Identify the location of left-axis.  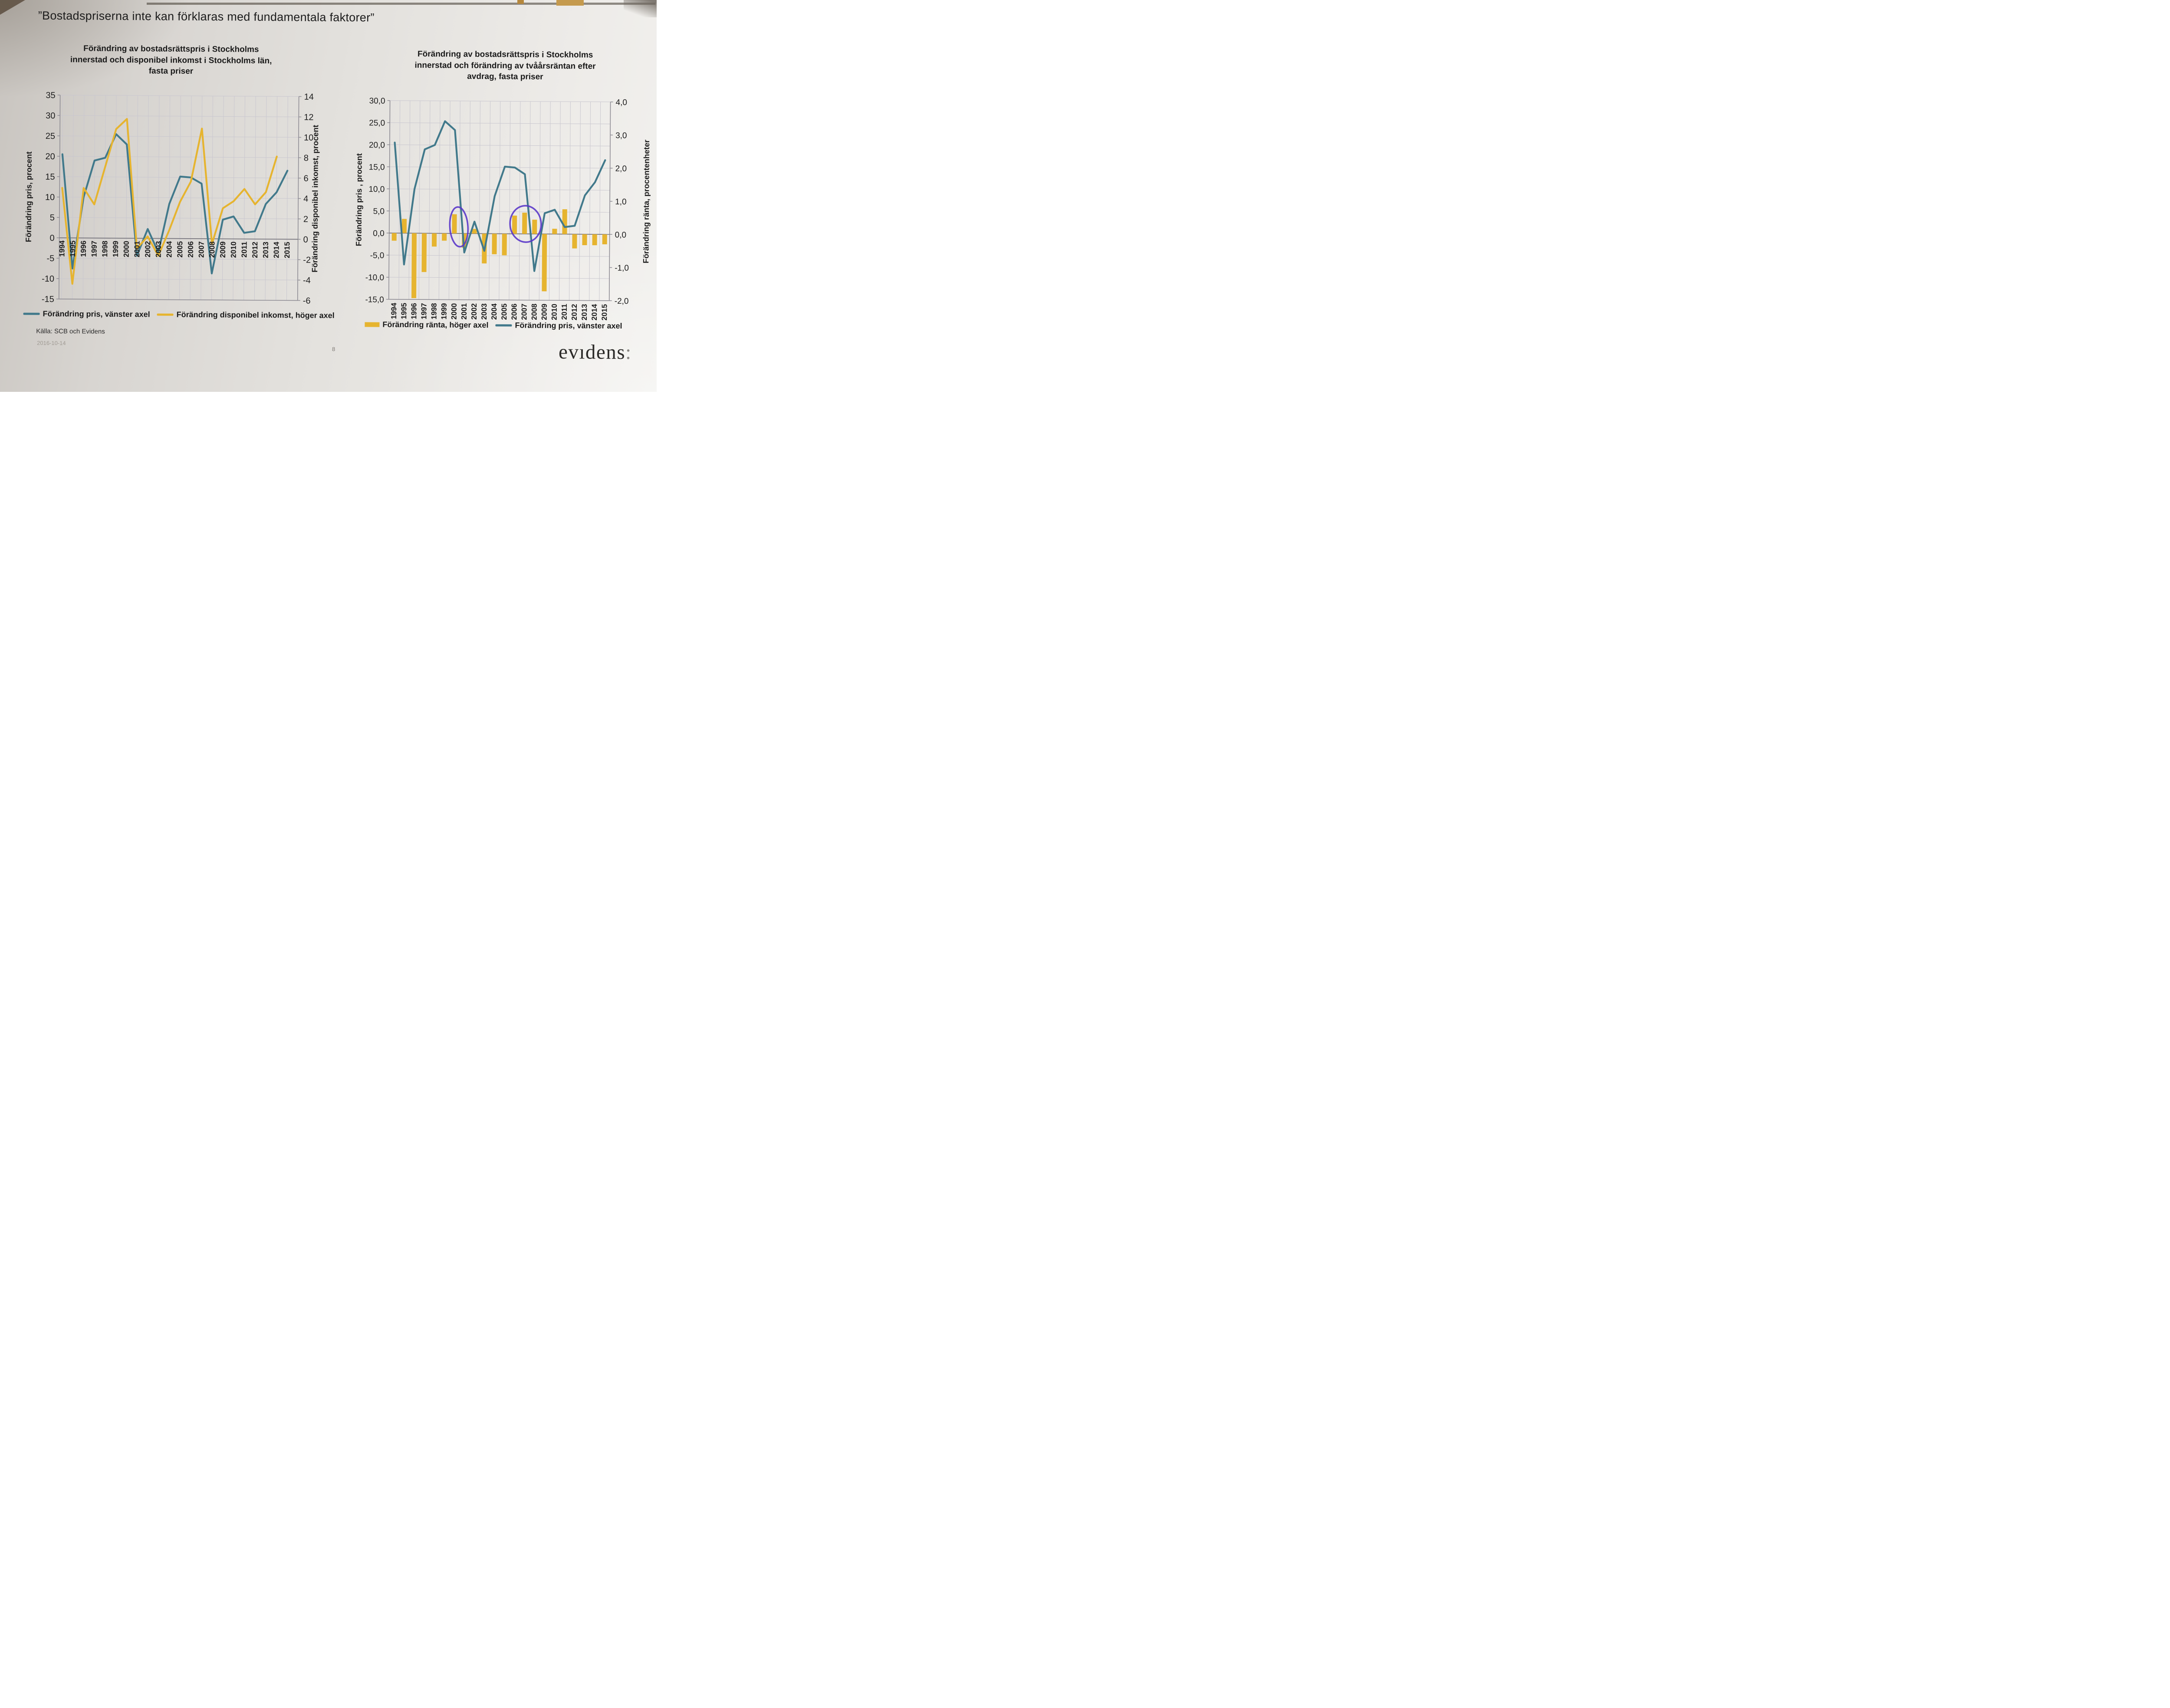
(389, 199).